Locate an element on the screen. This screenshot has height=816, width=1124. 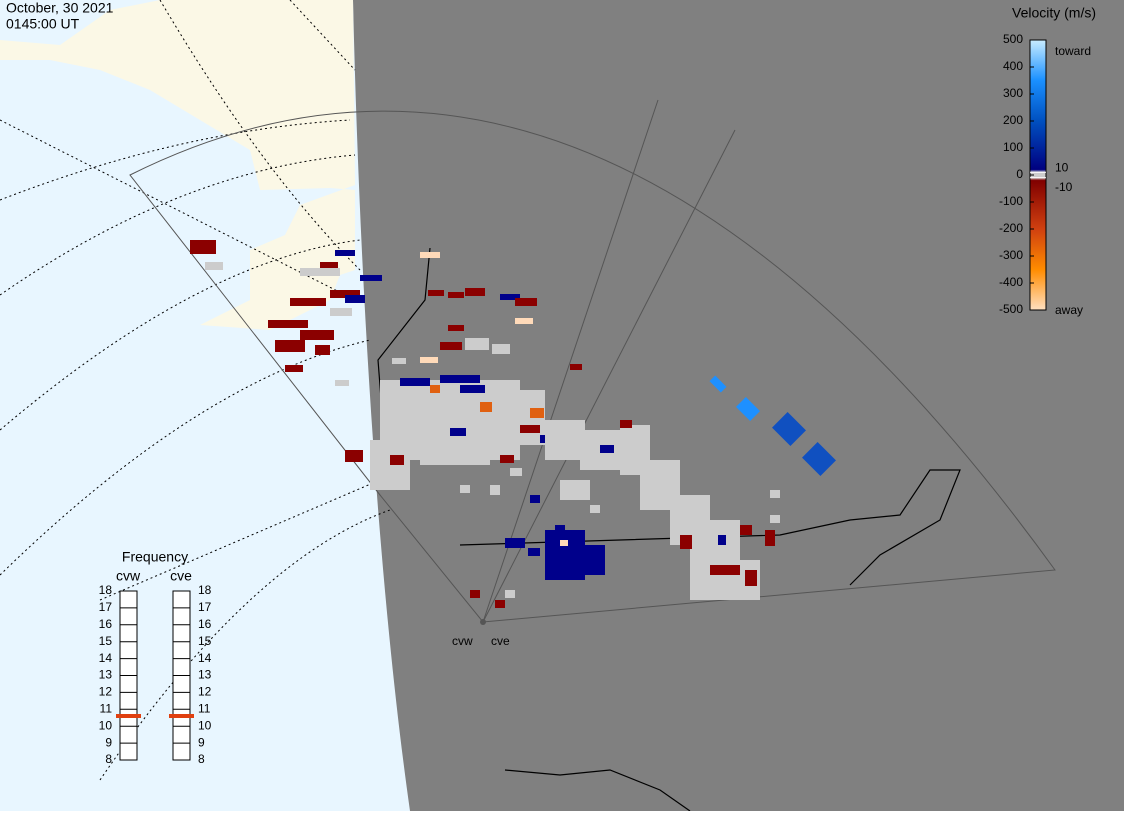
toward-label: toward is located at coordinates (1073, 51).